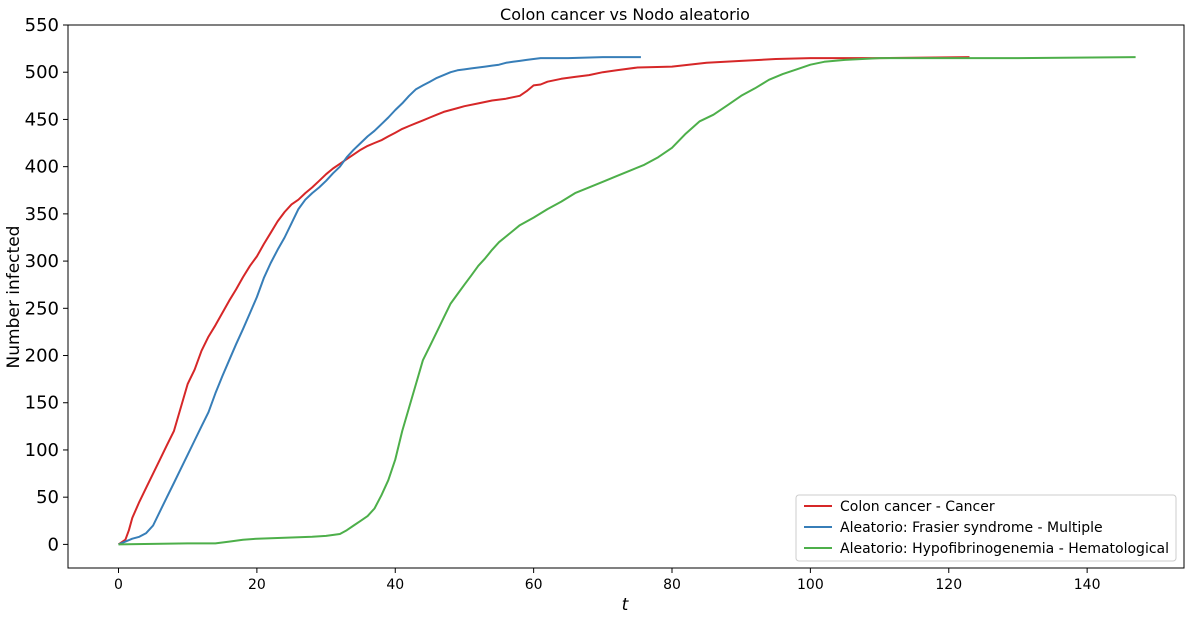 Image resolution: width=1190 pixels, height=619 pixels. I want to click on x-tick-label: 100, so click(810, 585).